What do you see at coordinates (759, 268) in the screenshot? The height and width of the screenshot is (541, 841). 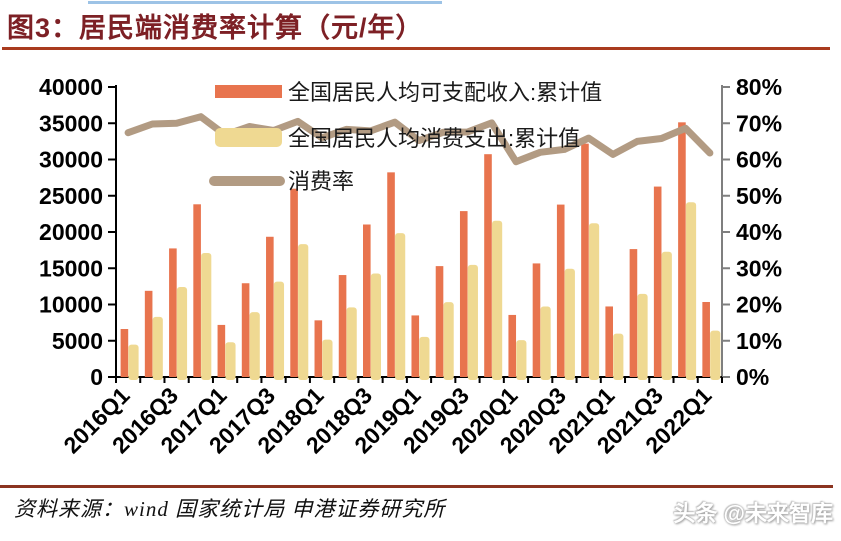 I see `svg-text: 30%` at bounding box center [759, 268].